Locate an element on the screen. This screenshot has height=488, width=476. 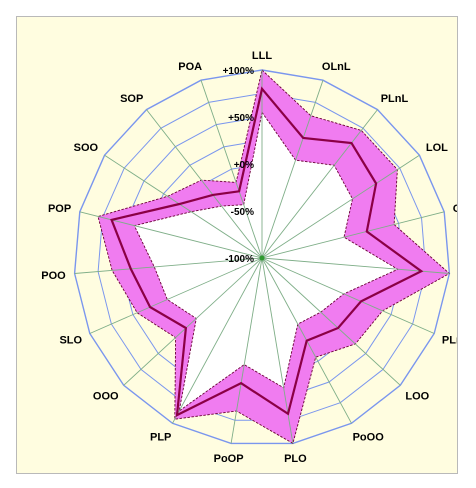
radial-tick-label: +50% is located at coordinates (241, 118).